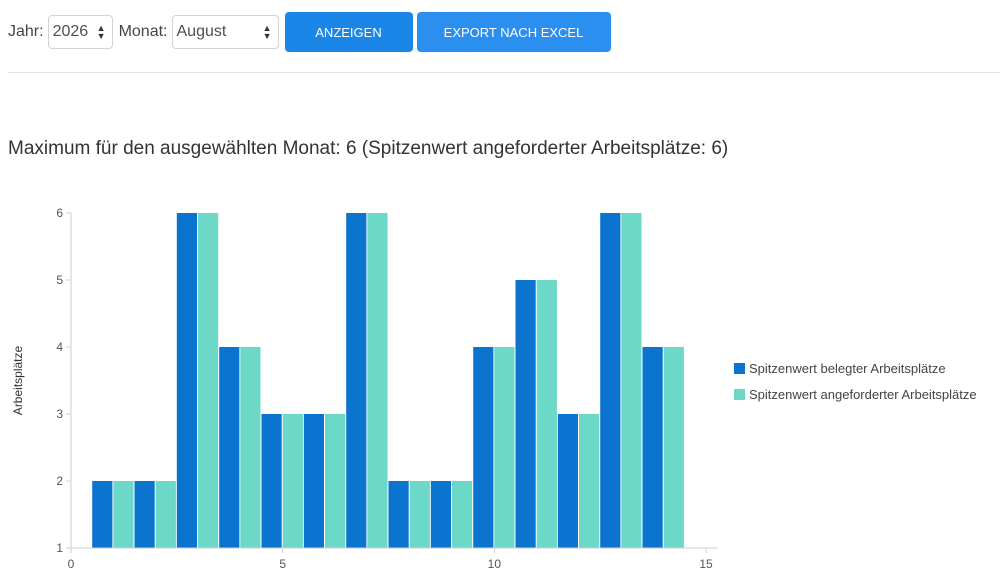 The width and height of the screenshot is (1000, 582). I want to click on y-tick-label: 1, so click(59, 548).